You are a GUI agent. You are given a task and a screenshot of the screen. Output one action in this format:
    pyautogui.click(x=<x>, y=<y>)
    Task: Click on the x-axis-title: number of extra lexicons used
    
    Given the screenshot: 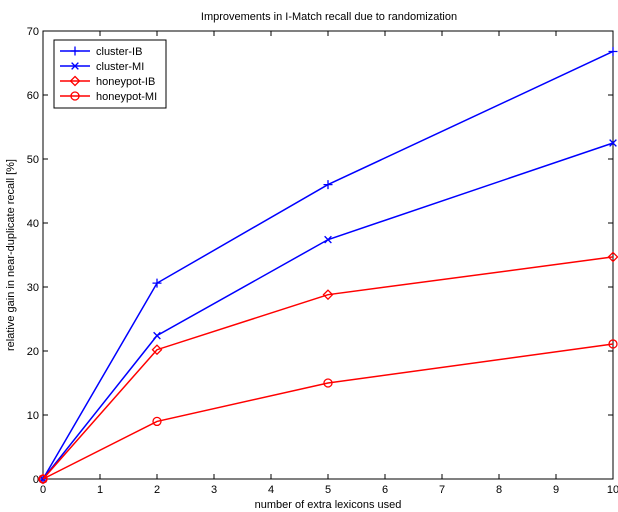 What is the action you would take?
    pyautogui.click(x=328, y=505)
    